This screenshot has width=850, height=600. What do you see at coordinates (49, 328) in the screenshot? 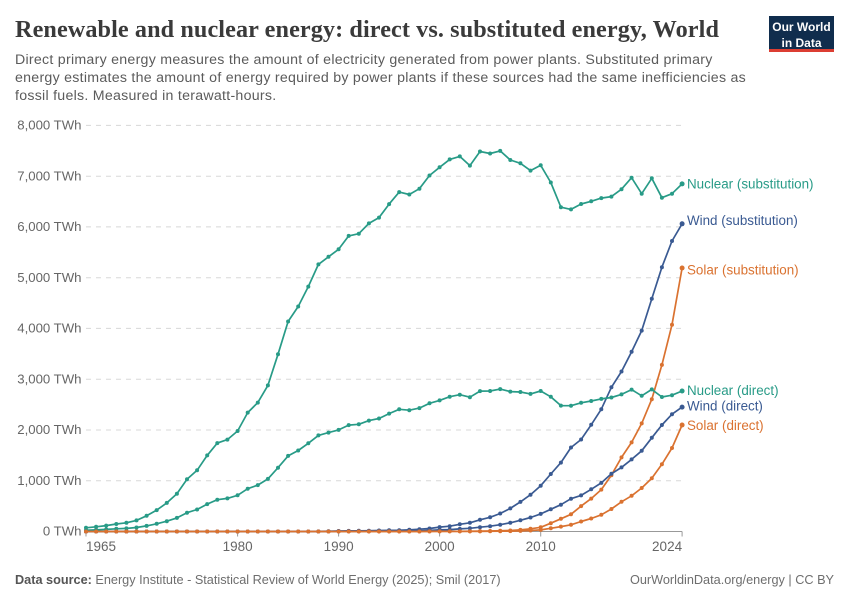
I see `svg-text: 4,000 TWh` at bounding box center [49, 328].